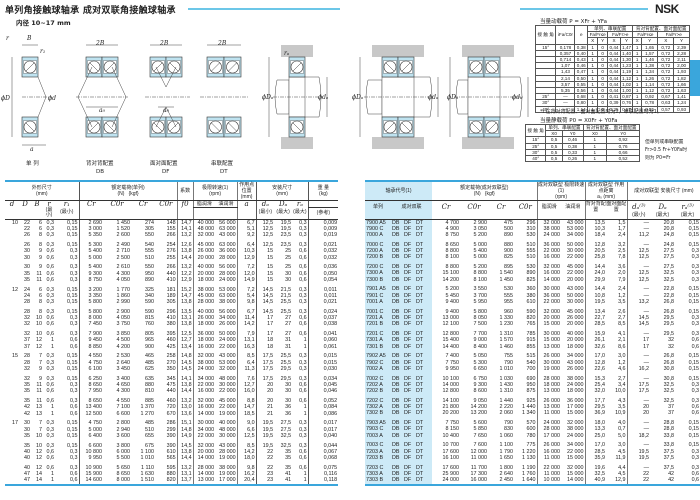  What do you see at coordinates (506, 458) in the screenshot?
I see `cell-cr-kgf: 1 650` at bounding box center [506, 458].